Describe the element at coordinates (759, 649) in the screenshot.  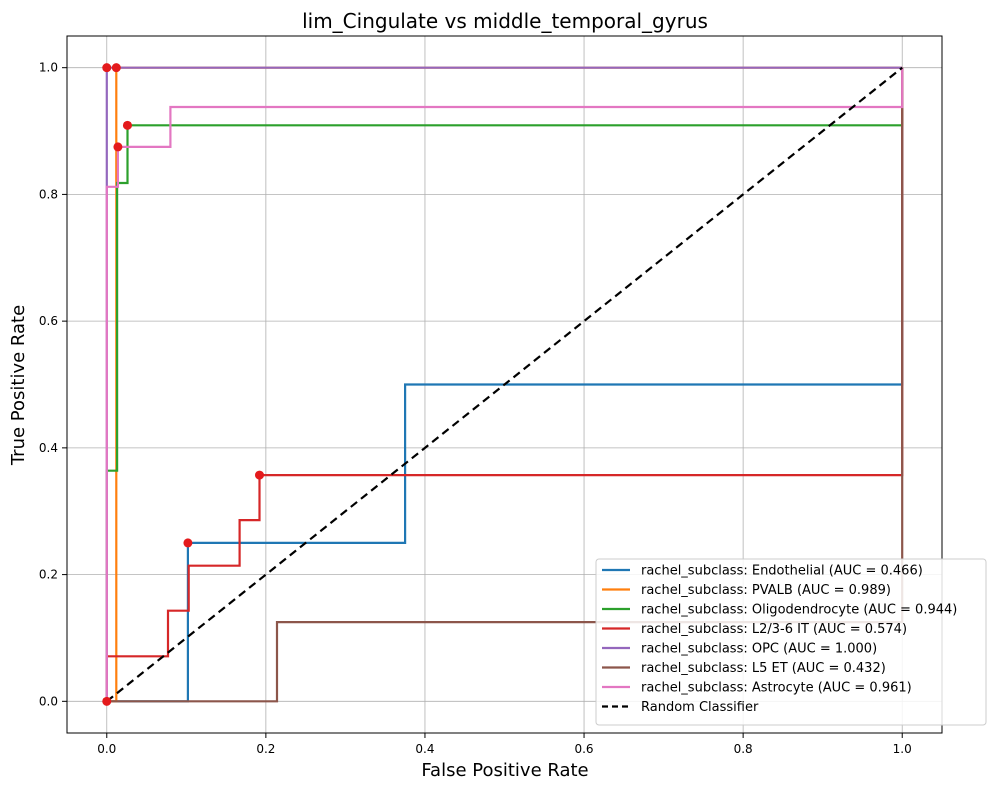
I see `legend-entry: rachel_subclass: OPC (AUC = 1.000)` at that location.